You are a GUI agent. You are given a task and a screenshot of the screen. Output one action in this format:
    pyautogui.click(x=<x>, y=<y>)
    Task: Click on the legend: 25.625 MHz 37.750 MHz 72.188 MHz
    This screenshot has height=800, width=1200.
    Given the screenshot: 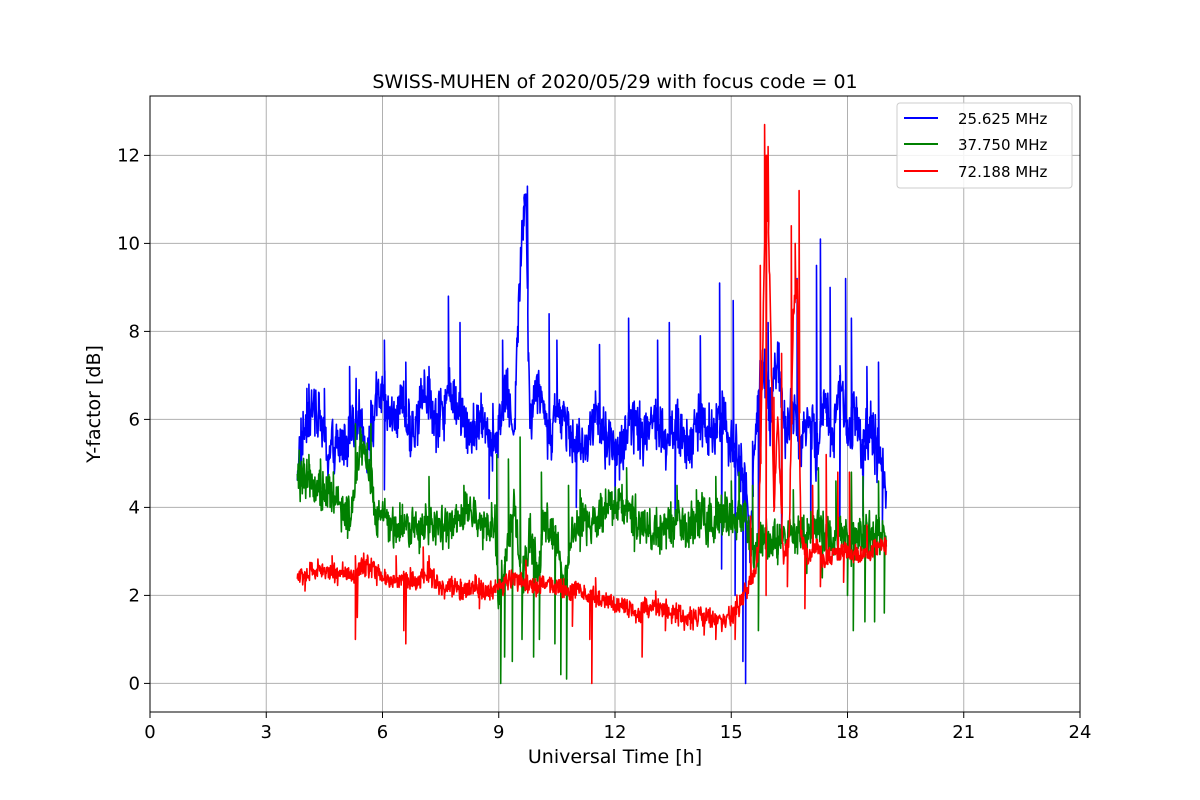 What is the action you would take?
    pyautogui.click(x=984, y=145)
    